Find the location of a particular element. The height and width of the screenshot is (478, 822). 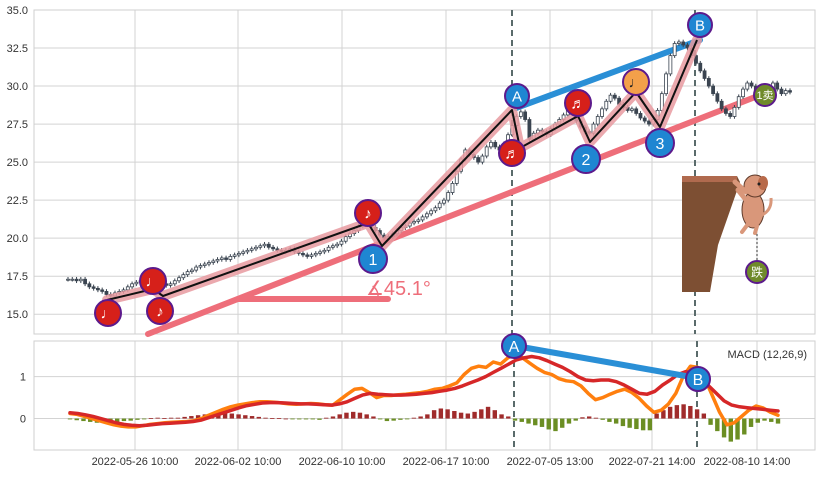

red-note-marker: ♩ is located at coordinates (153, 281).